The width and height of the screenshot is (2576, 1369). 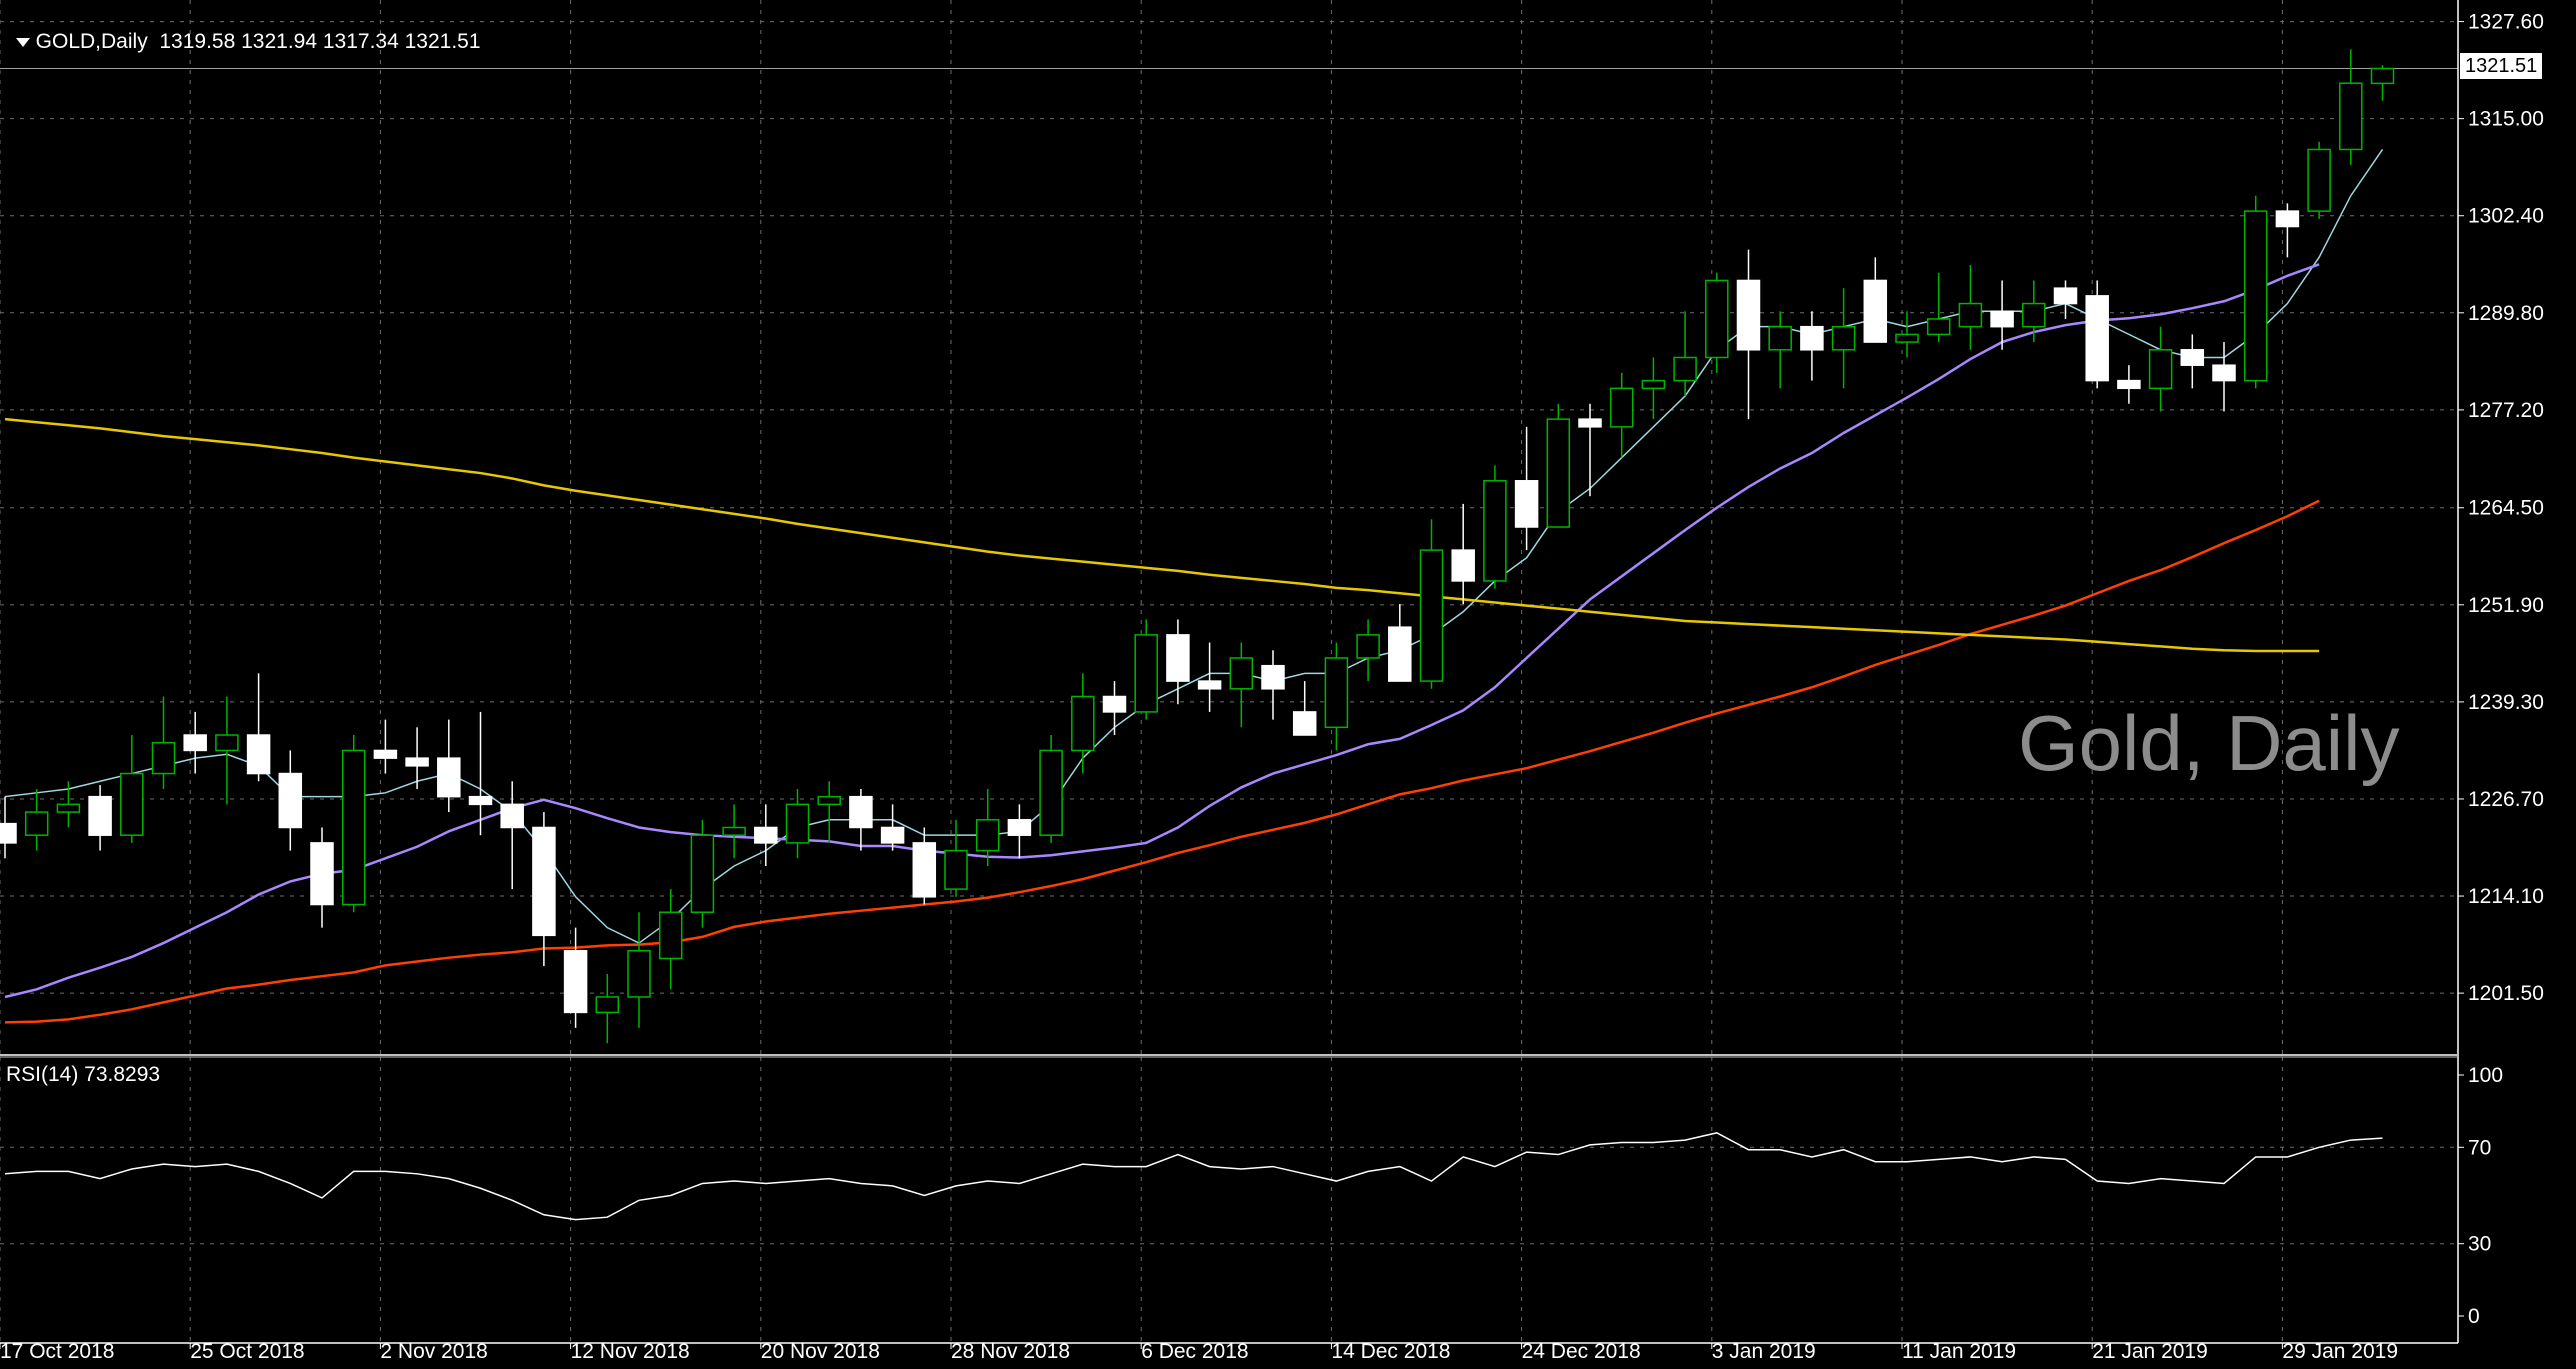 I want to click on y-tick-label: 1327.60, so click(x=2506, y=22).